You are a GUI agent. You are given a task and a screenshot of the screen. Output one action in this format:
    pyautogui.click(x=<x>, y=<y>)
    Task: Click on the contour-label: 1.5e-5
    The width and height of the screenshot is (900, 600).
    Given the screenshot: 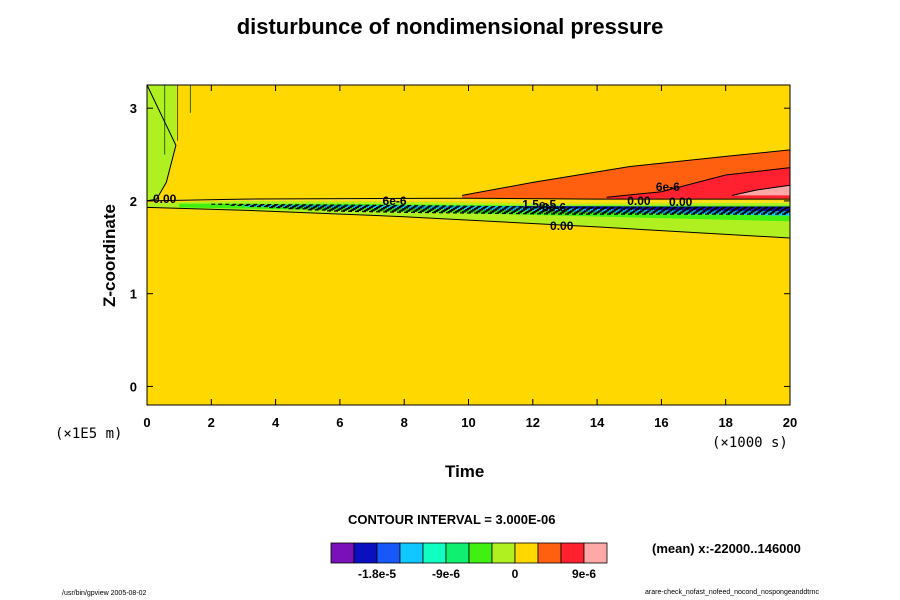 What is the action you would take?
    pyautogui.click(x=539, y=205)
    